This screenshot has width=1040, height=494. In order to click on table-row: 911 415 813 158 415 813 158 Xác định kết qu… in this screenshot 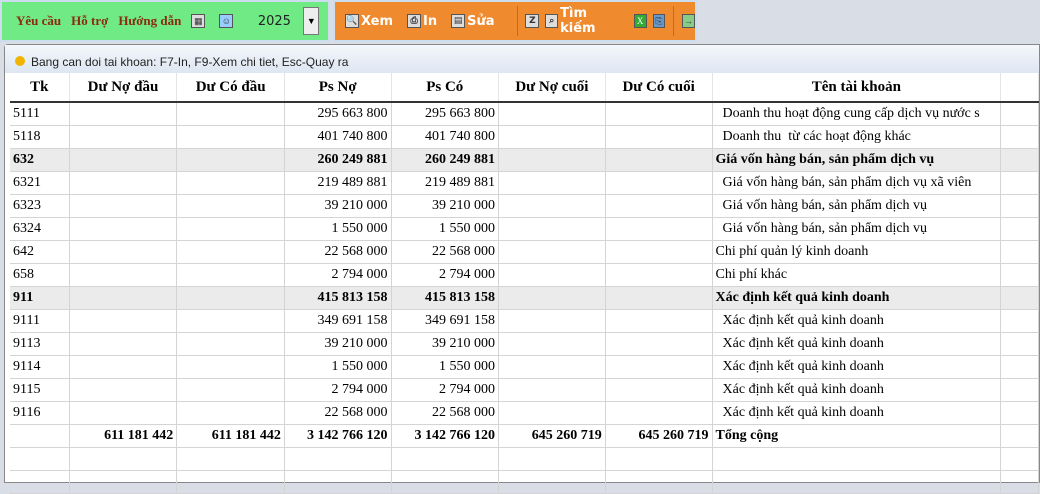, I will do `click(524, 298)`.